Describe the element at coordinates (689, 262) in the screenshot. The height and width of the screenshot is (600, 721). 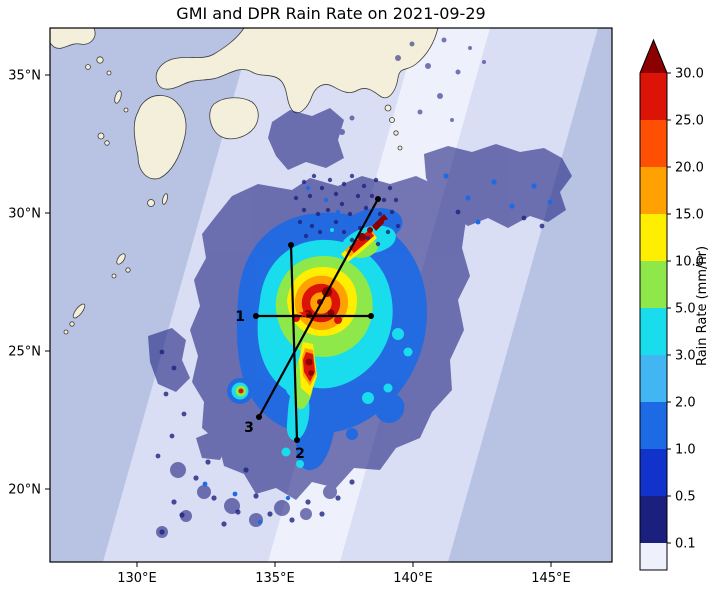
I see `colorbar-tick-10: 10.0` at that location.